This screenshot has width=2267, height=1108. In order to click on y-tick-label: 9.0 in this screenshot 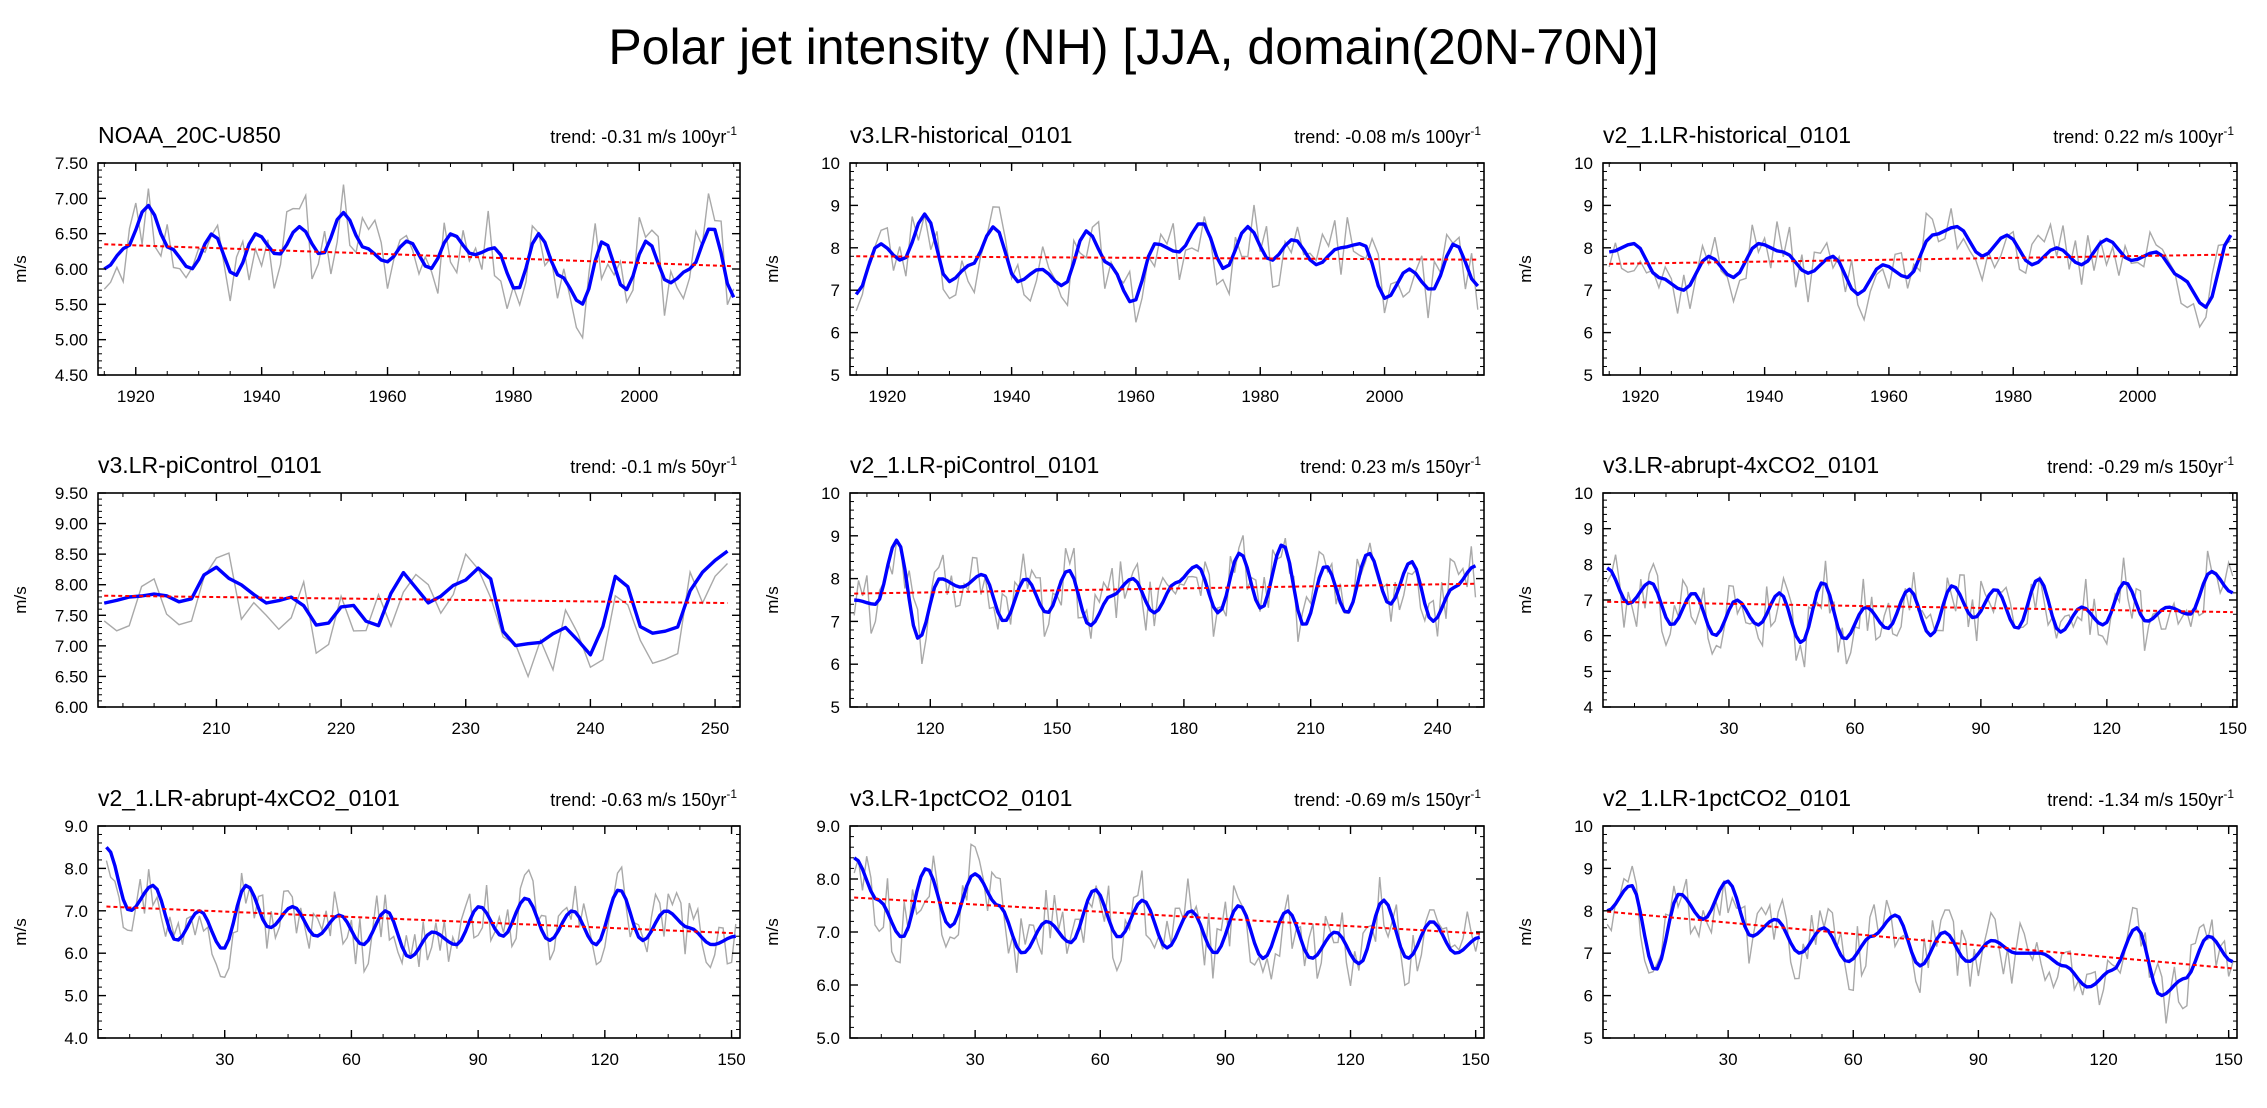, I will do `click(76, 826)`.